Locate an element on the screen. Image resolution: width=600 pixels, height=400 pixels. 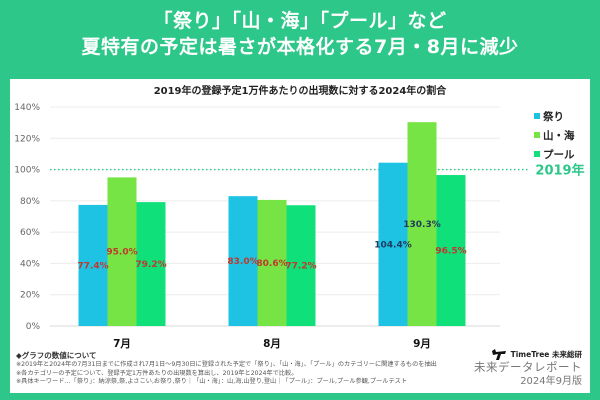
bar-value-label: 130.3% is located at coordinates (422, 225).